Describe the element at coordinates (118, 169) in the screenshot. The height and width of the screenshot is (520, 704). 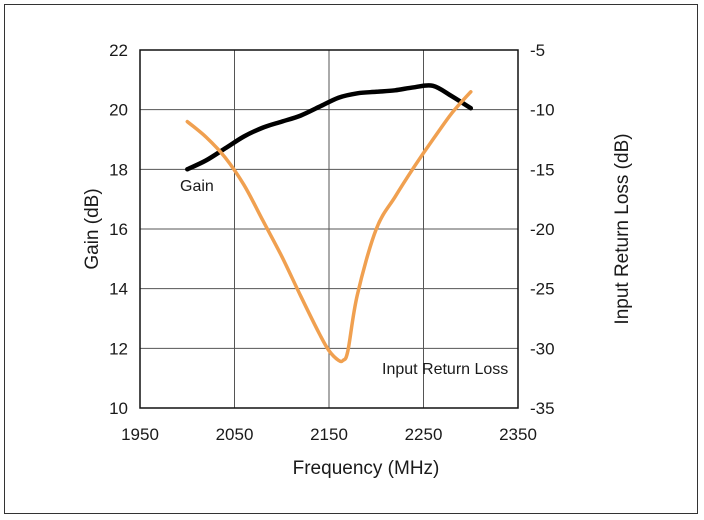
I see `y-tick-label-left: 18` at that location.